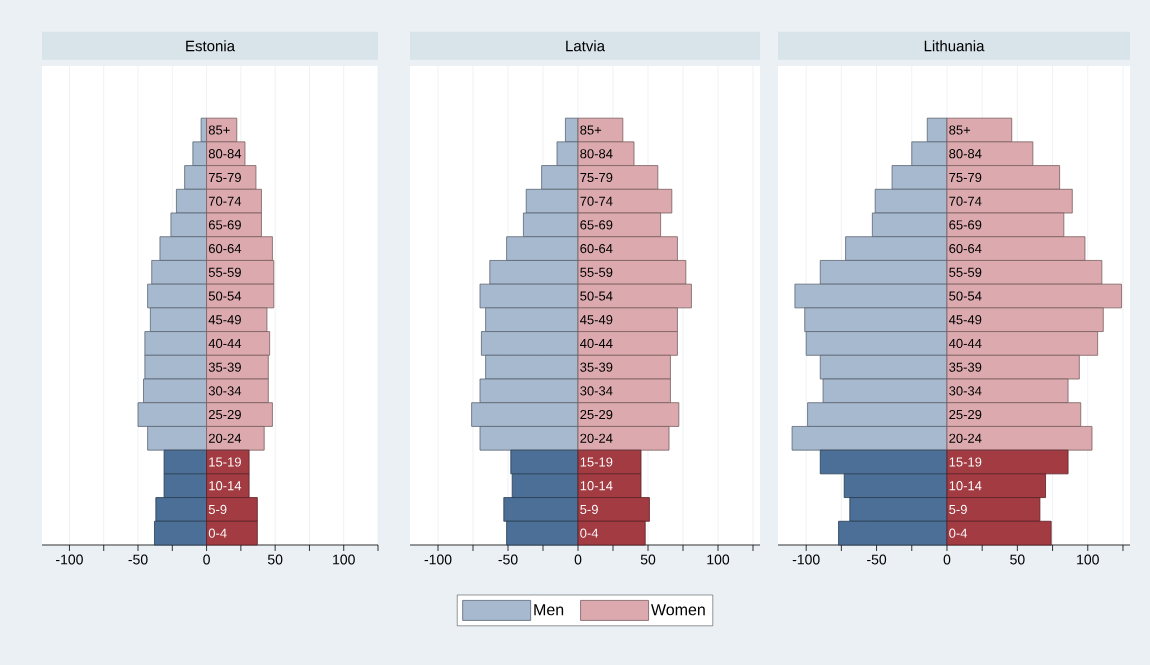  I want to click on legend-label: Men, so click(549, 610).